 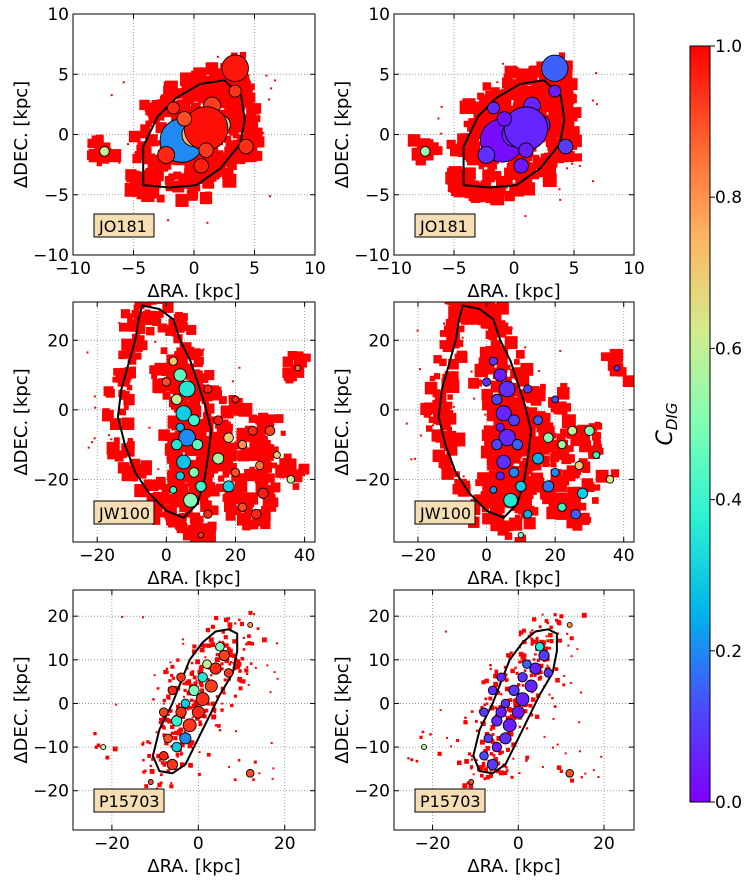 I want to click on y-axis-label: ΔDEC. [kpc], so click(x=342, y=134).